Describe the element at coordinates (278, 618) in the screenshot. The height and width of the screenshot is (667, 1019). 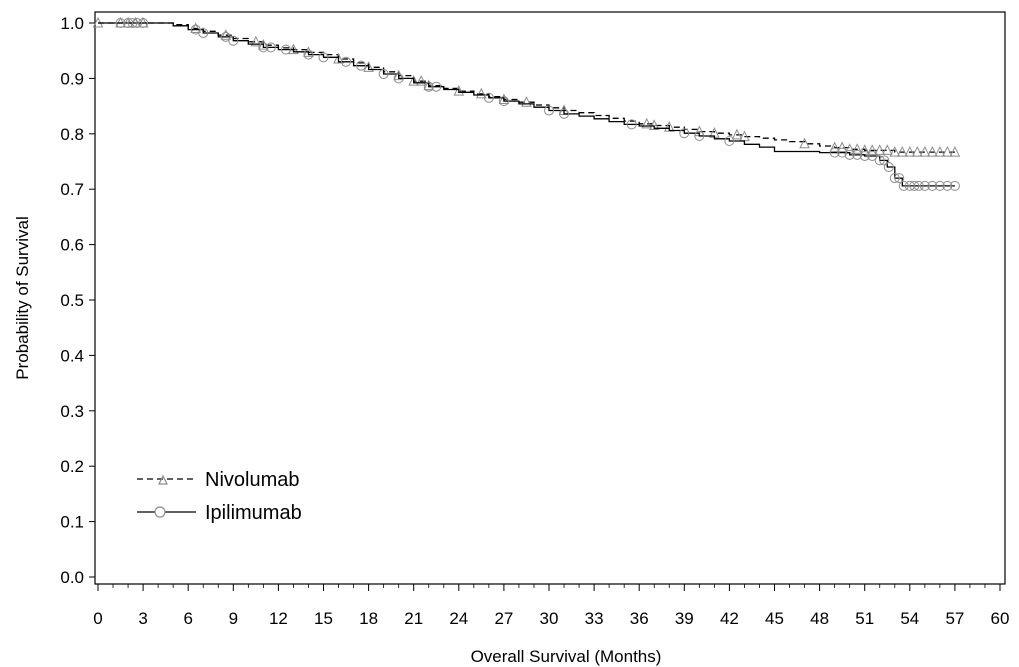
I see `x-tick-label: 12` at that location.